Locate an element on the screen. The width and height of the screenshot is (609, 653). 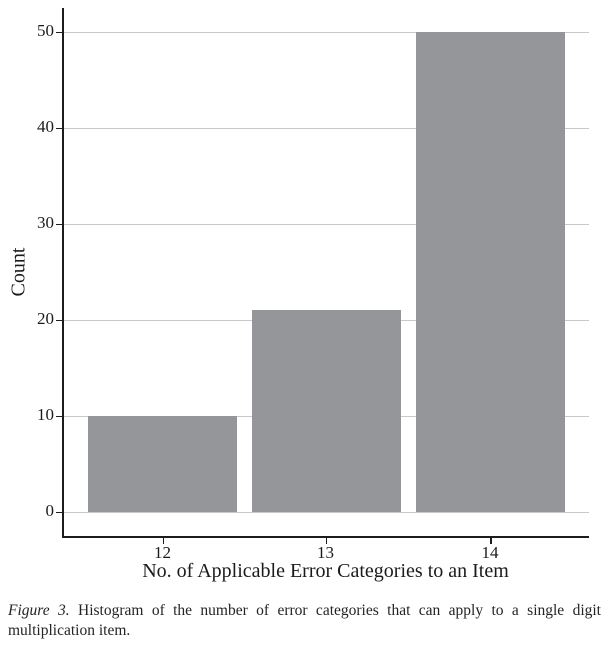
y-tick-label: 10 is located at coordinates (45, 414).